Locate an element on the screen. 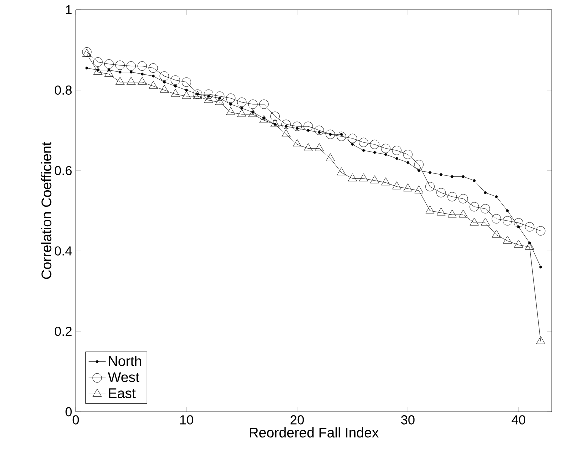  y-tick-label: 0.6 is located at coordinates (63, 171).